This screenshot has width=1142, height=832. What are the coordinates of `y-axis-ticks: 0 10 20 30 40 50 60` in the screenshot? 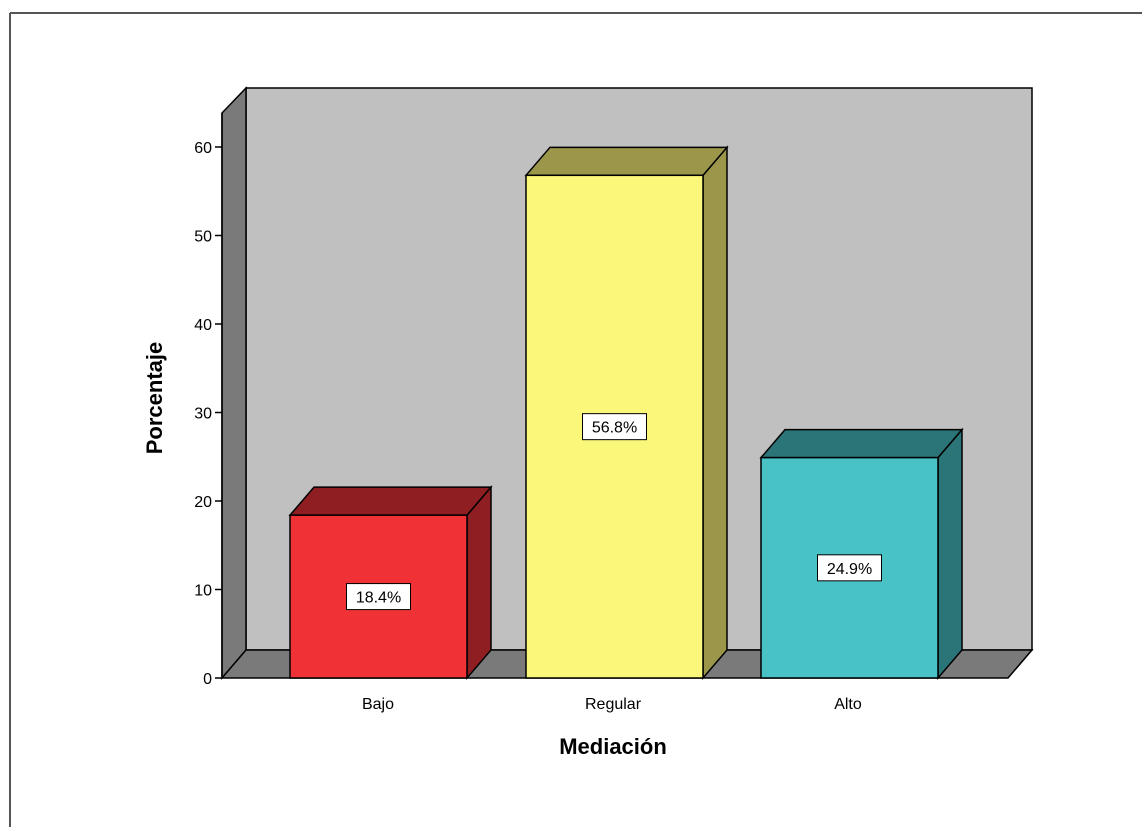 It's located at (208, 414).